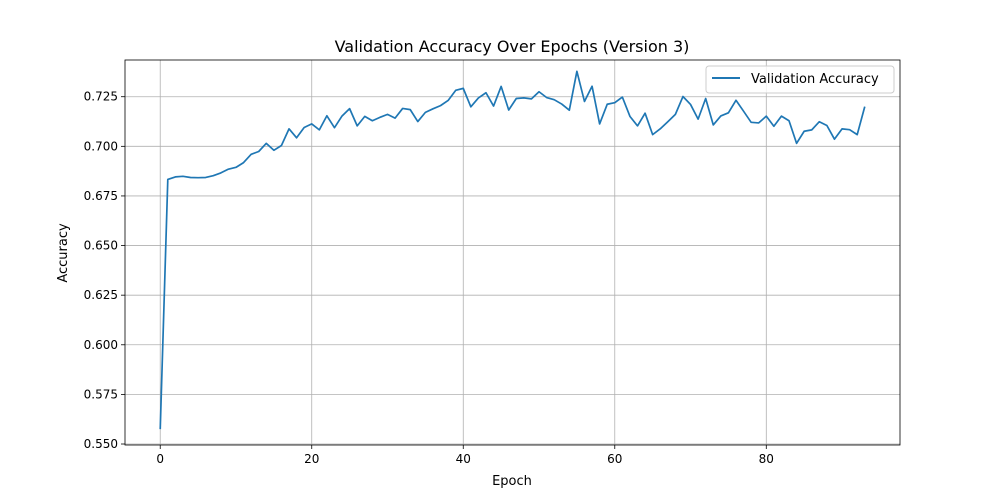 This screenshot has height=500, width=1000. What do you see at coordinates (815, 79) in the screenshot?
I see `legend-label: Validation Accuracy` at bounding box center [815, 79].